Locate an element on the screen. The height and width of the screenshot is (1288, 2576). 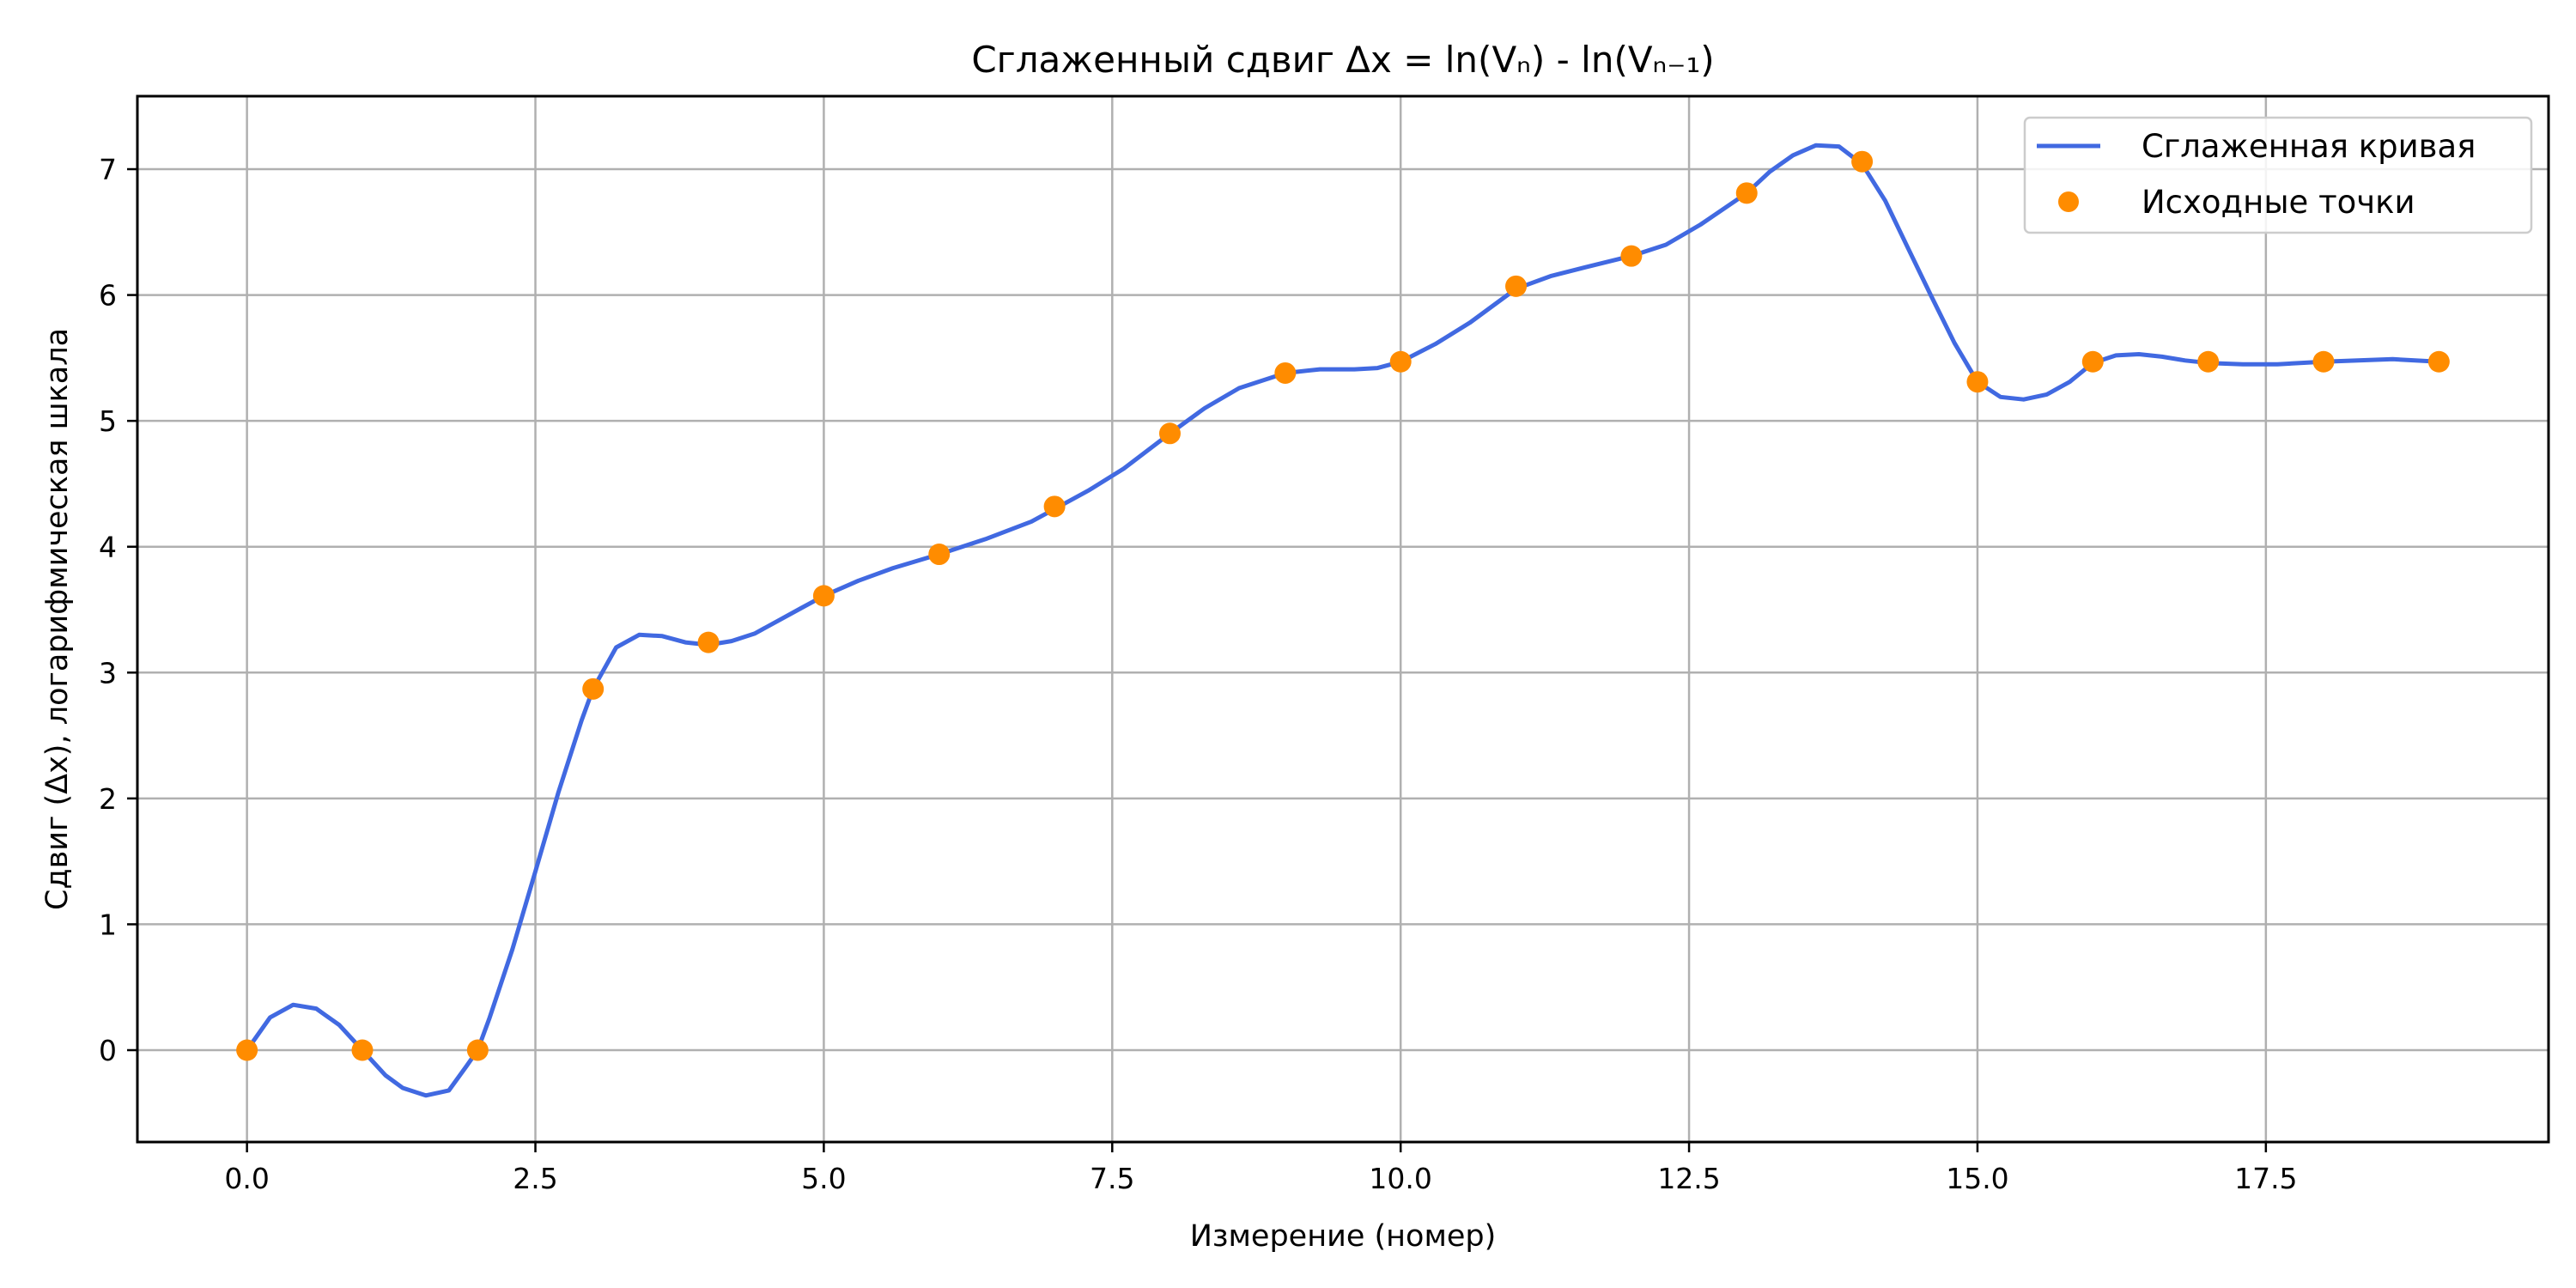
legend-swatch-dot is located at coordinates (2068, 202).